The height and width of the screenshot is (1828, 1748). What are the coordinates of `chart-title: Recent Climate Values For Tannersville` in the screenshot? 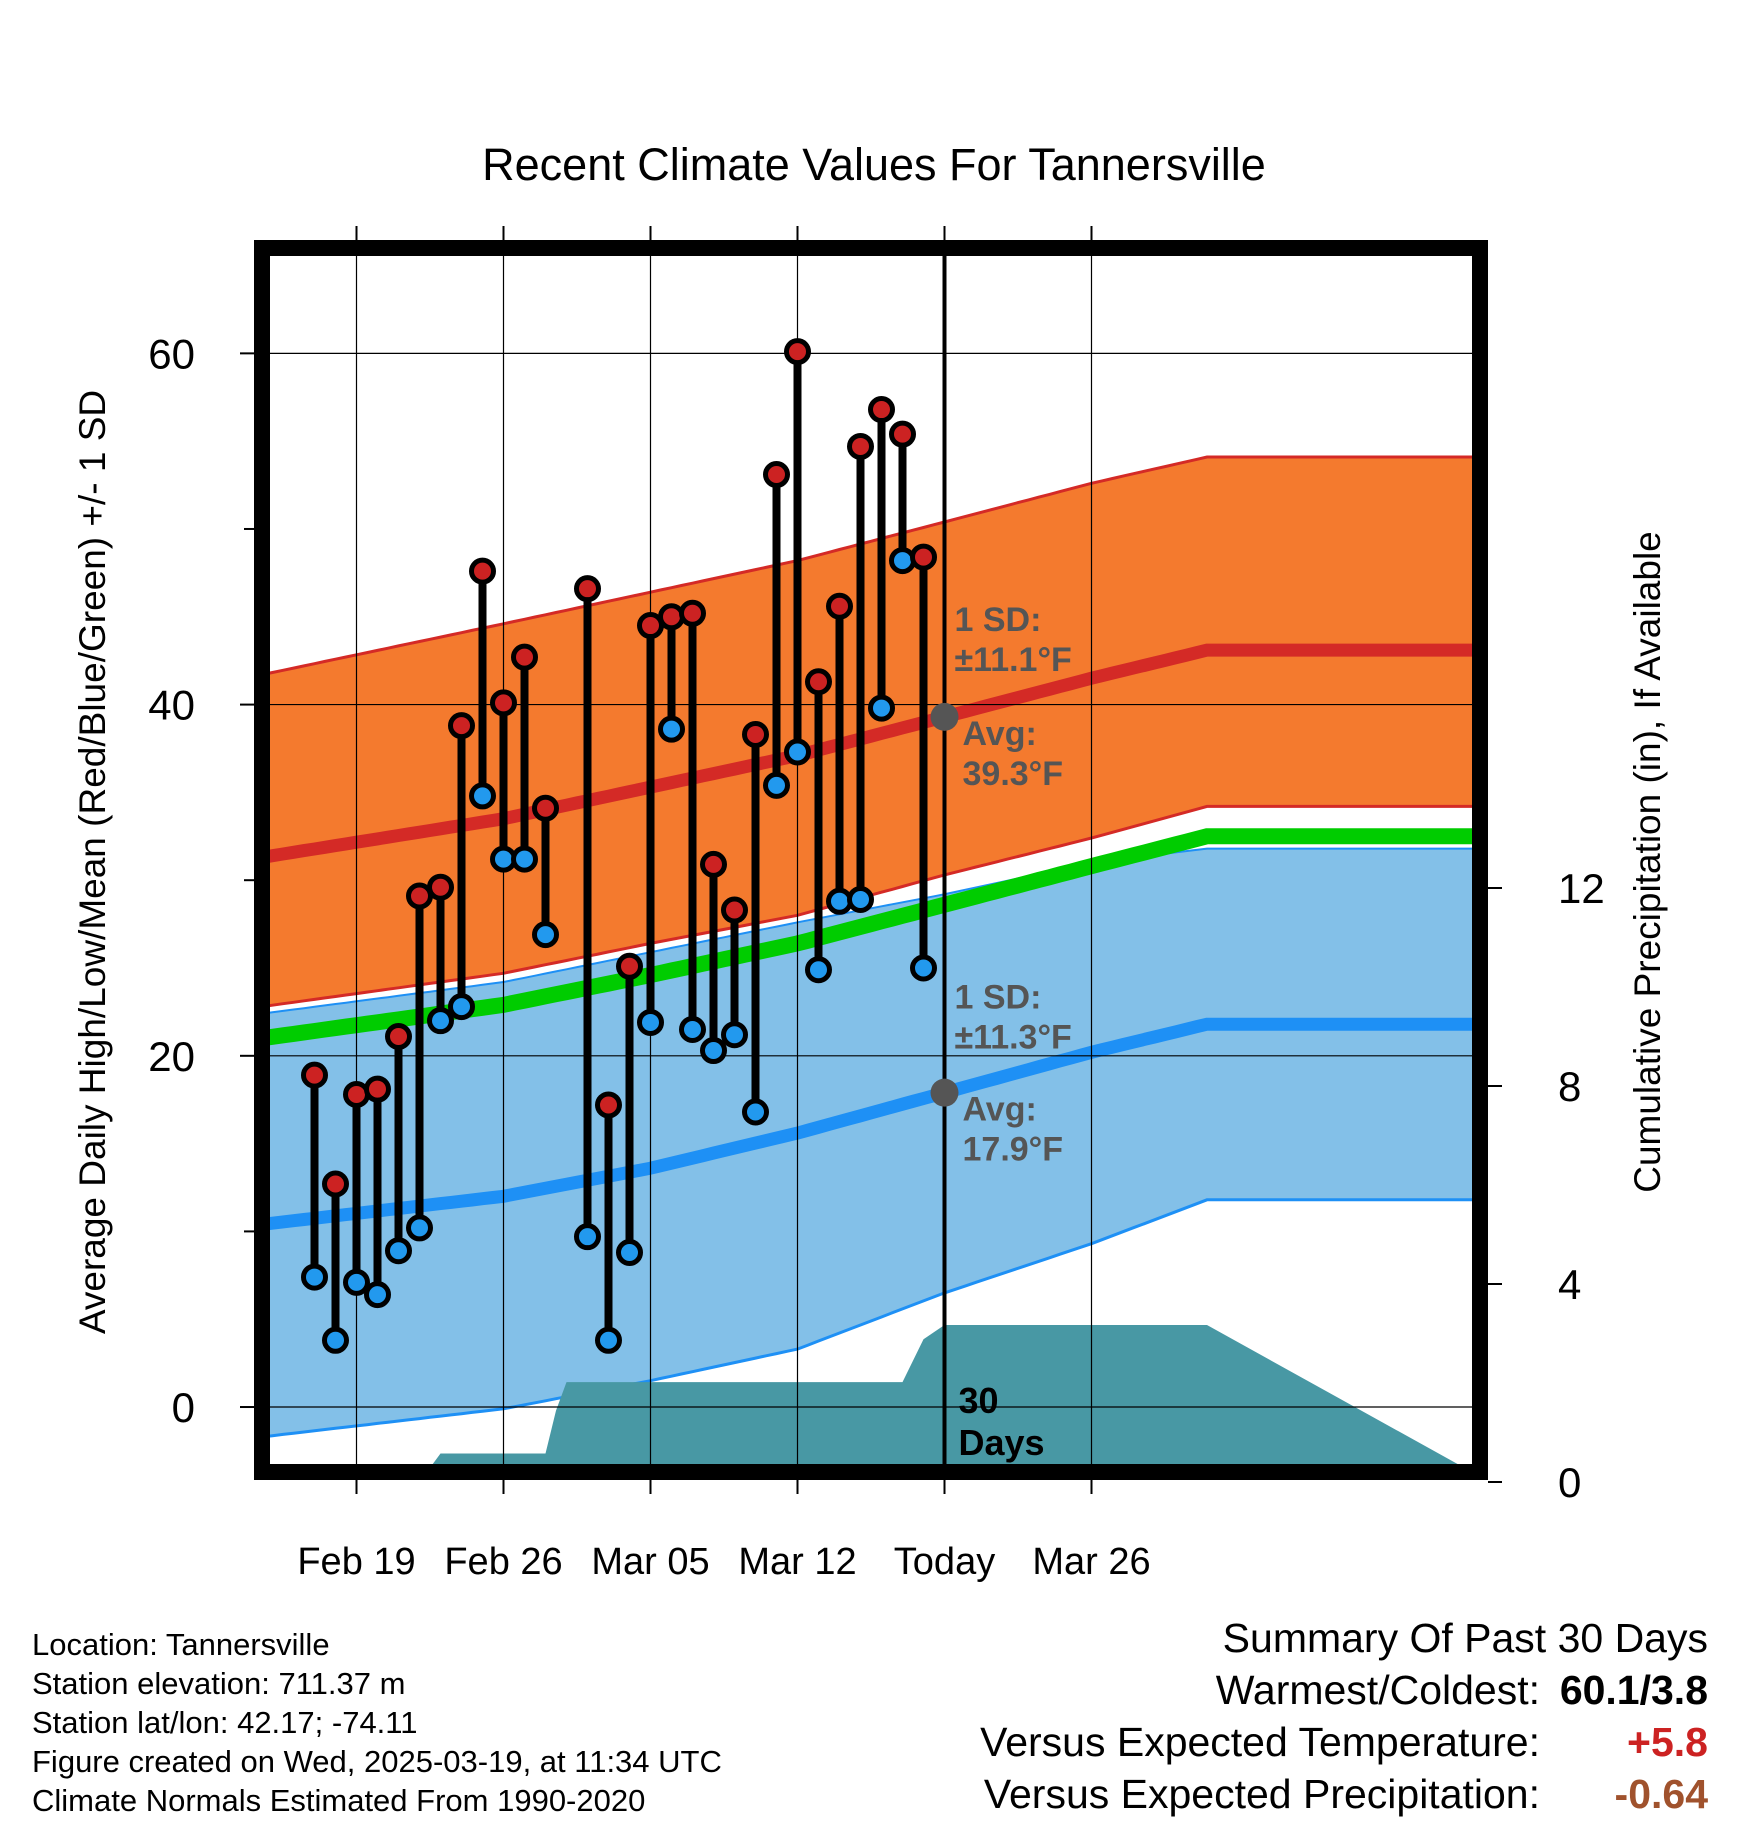 It's located at (874, 164).